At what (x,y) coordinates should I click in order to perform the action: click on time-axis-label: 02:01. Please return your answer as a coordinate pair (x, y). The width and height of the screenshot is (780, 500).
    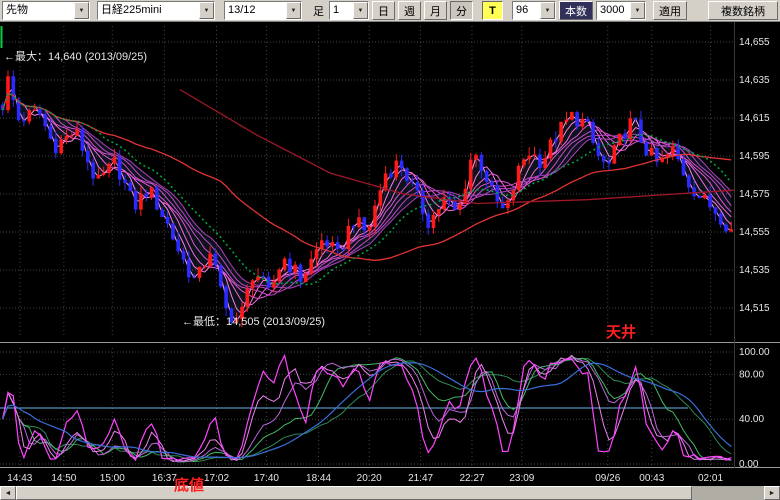
    Looking at the image, I should click on (710, 478).